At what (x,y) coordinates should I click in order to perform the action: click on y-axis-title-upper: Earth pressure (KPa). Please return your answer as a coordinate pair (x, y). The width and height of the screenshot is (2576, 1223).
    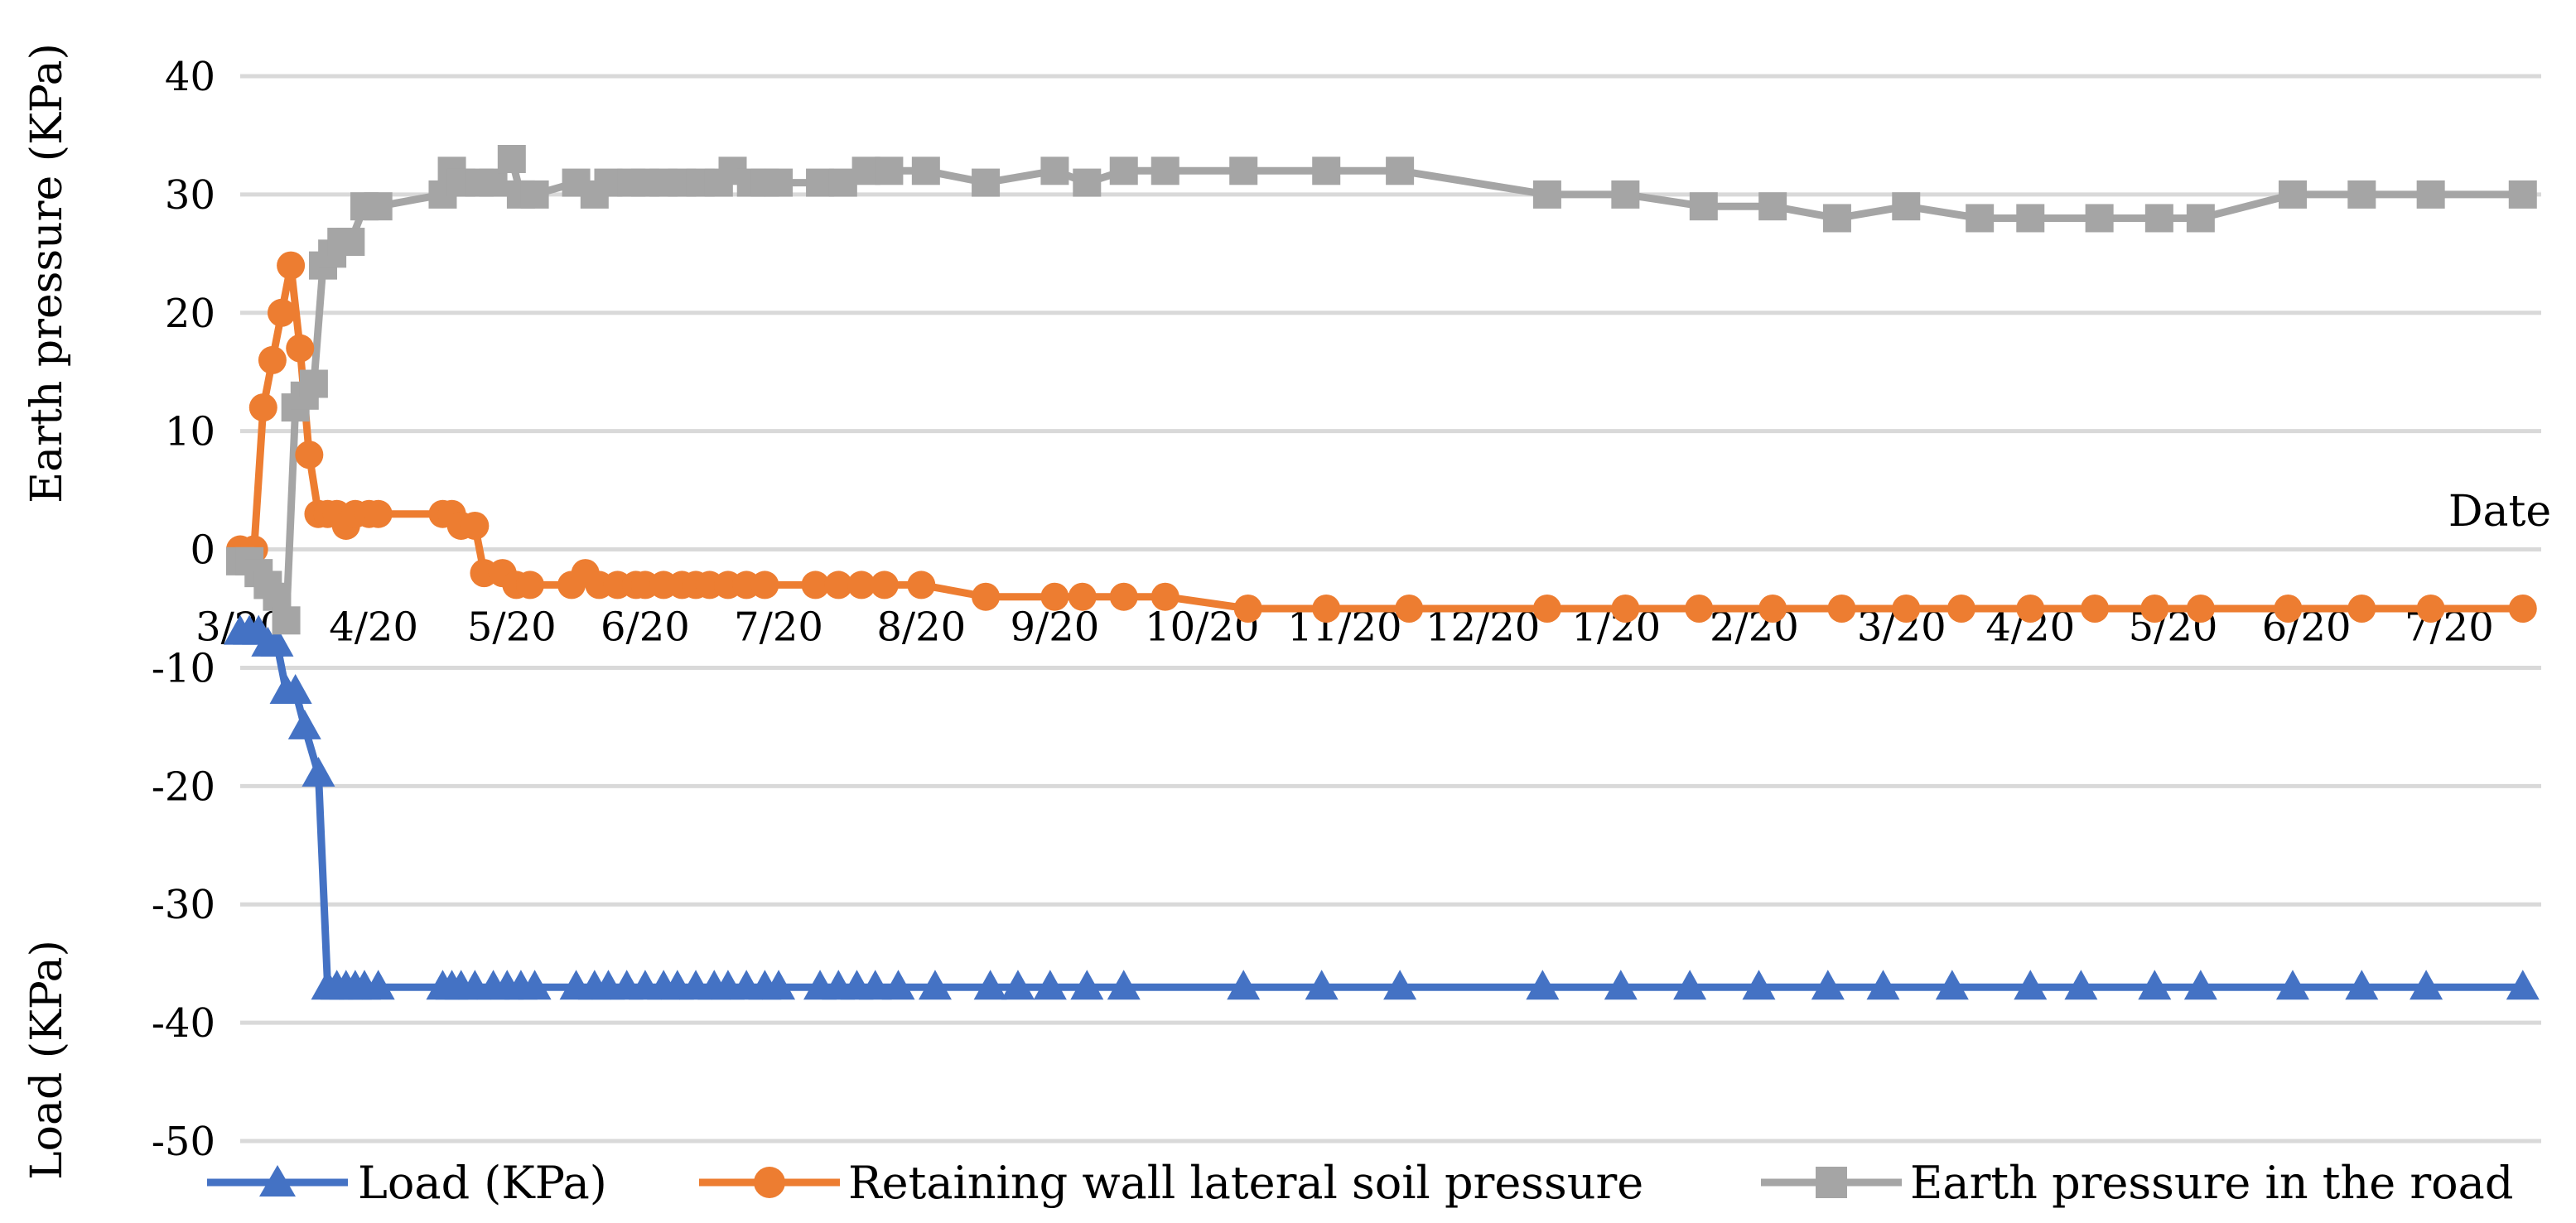
    Looking at the image, I should click on (47, 273).